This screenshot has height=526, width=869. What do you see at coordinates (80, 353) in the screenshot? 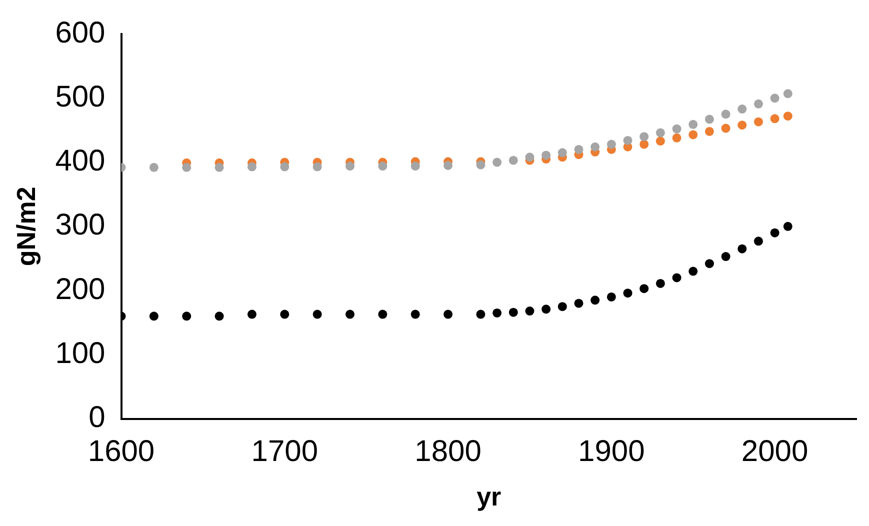
I see `y-tick-label: 100` at bounding box center [80, 353].